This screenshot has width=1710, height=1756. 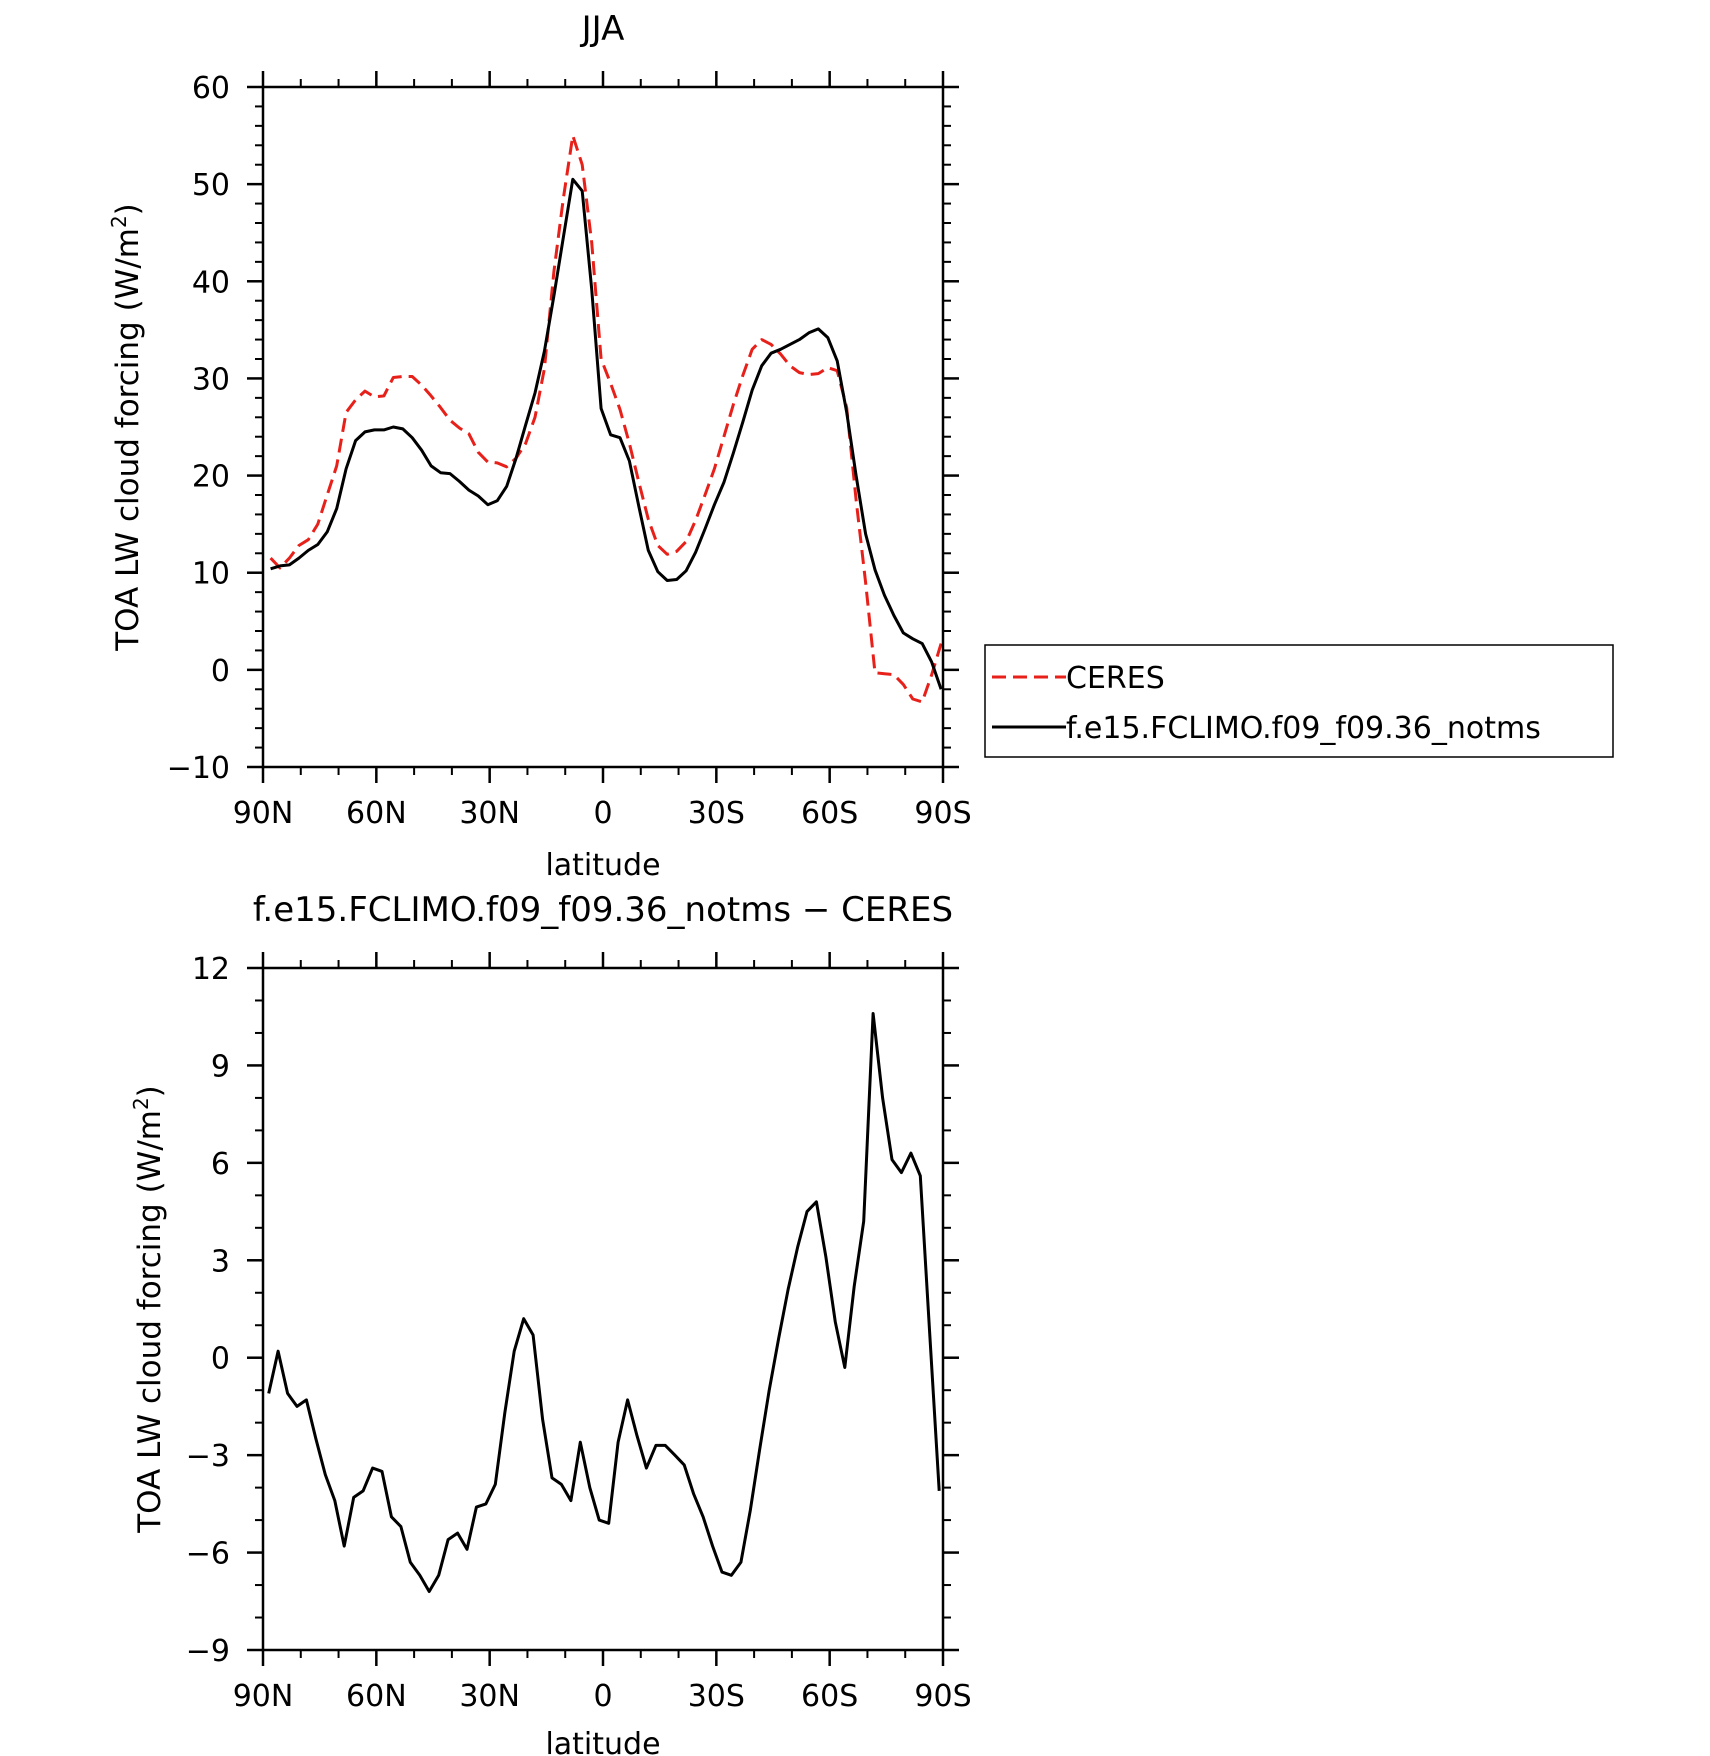 I want to click on bottom-x-tick-label: 60N, so click(x=376, y=1696).